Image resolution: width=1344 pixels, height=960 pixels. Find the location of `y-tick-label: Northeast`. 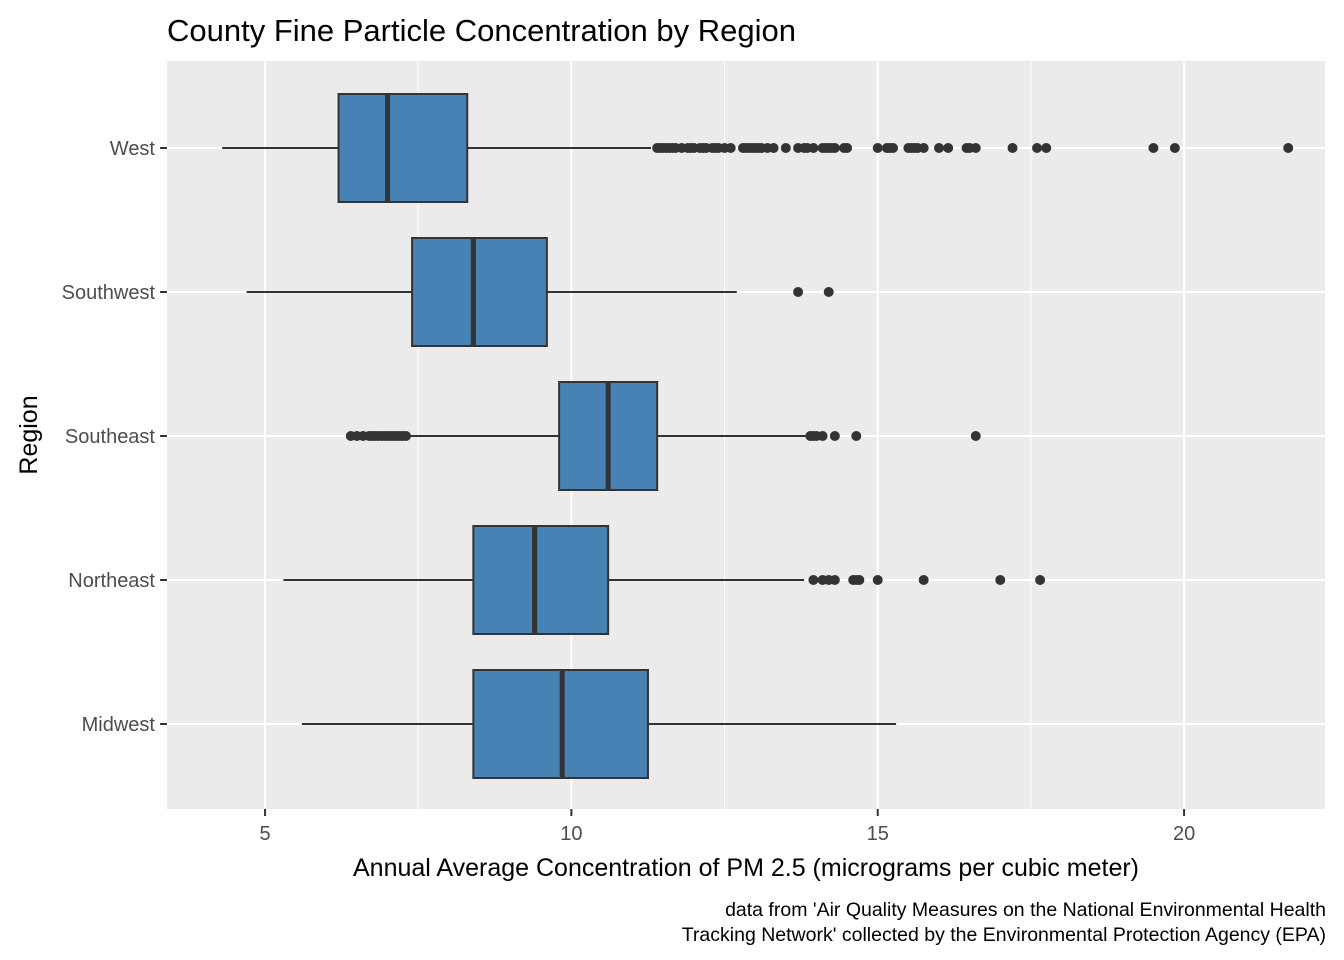

y-tick-label: Northeast is located at coordinates (111, 581).